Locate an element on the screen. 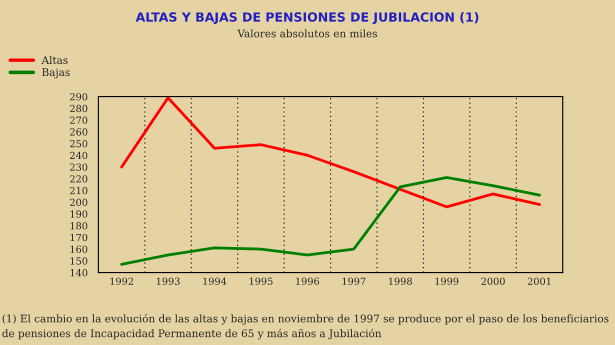 This screenshot has height=345, width=615. x-tick-label: 1999 is located at coordinates (446, 281).